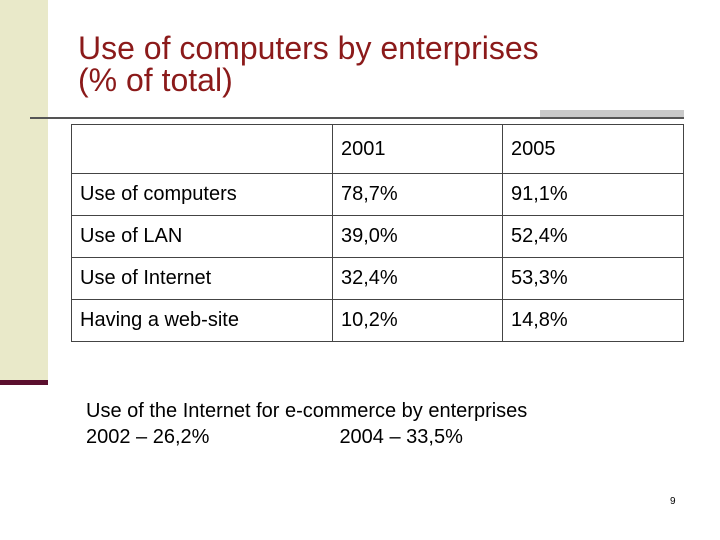 Image resolution: width=720 pixels, height=540 pixels. Describe the element at coordinates (155, 80) in the screenshot. I see `slide-title-line2: (% of total)` at that location.